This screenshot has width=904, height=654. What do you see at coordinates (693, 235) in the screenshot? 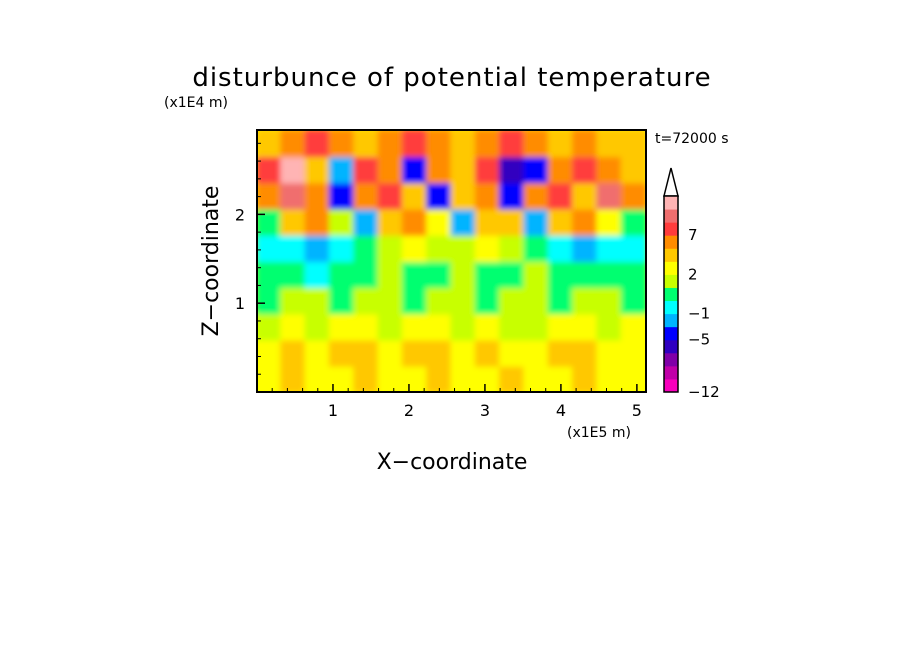
I see `colorbar-label: 7` at bounding box center [693, 235].